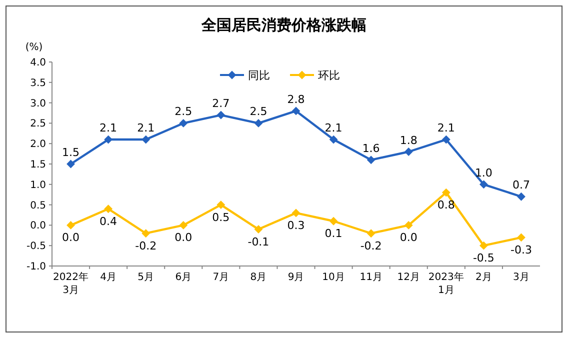 This screenshot has height=338, width=568. Describe the element at coordinates (38, 104) in the screenshot. I see `y-tick-label: 3.0` at that location.